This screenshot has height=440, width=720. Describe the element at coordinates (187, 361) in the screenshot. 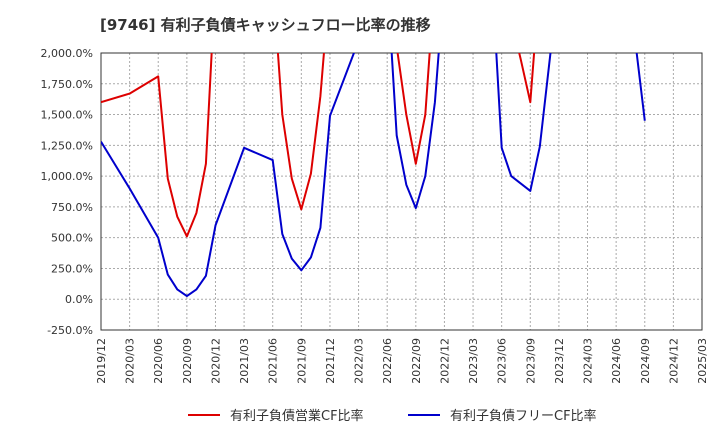

I see `x-tick-label: 2020/09` at that location.